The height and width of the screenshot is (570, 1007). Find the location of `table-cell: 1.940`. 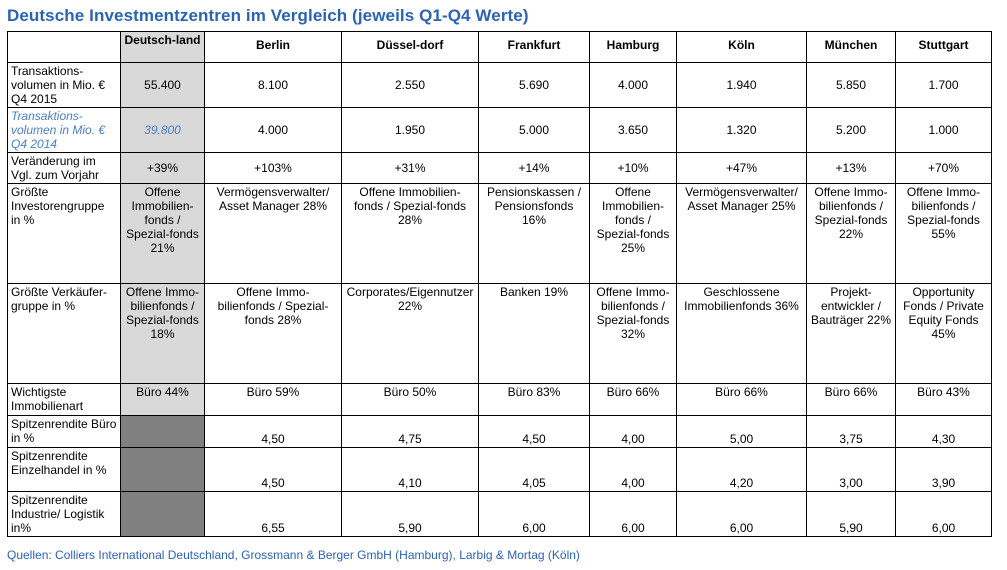

table-cell: 1.940 is located at coordinates (741, 85).